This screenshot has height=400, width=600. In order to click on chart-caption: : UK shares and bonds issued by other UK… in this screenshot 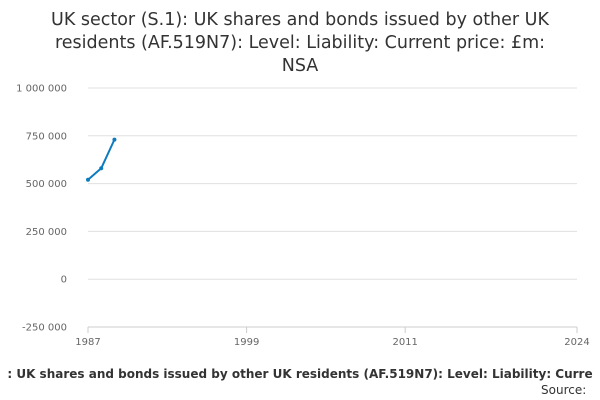, I will do `click(299, 374)`.